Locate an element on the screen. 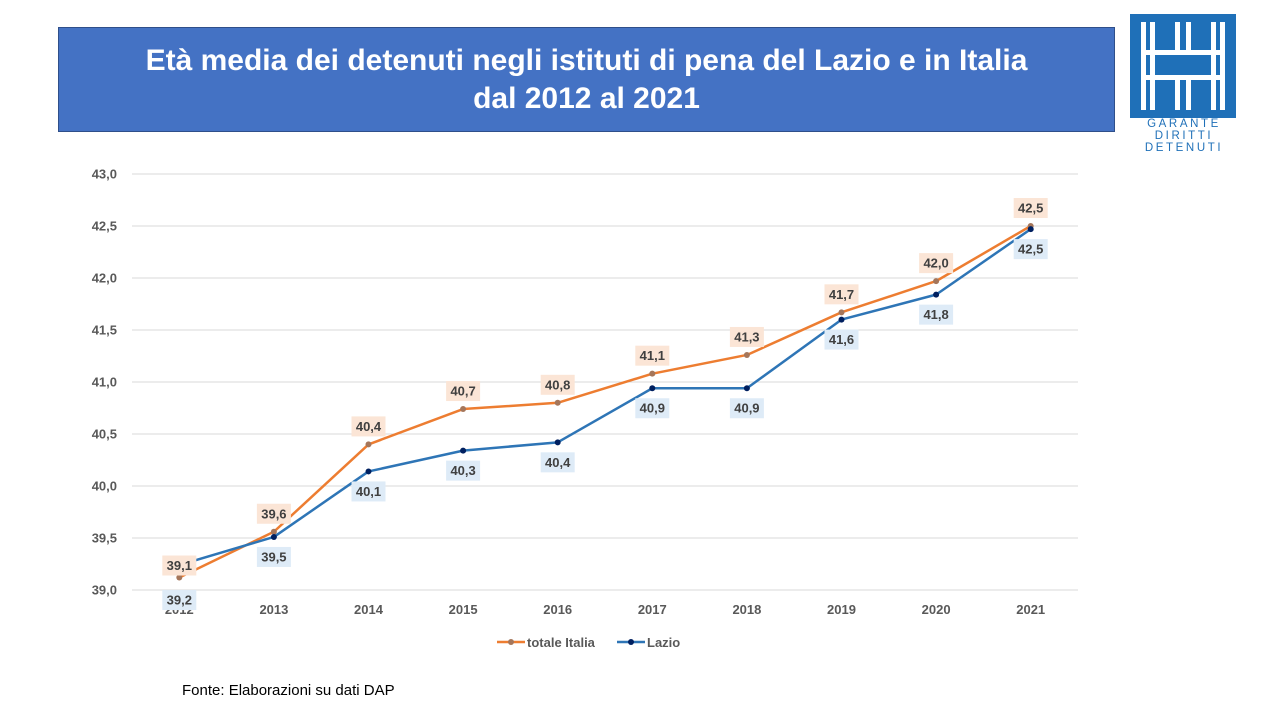  x-tick-label: 2014 is located at coordinates (369, 609).